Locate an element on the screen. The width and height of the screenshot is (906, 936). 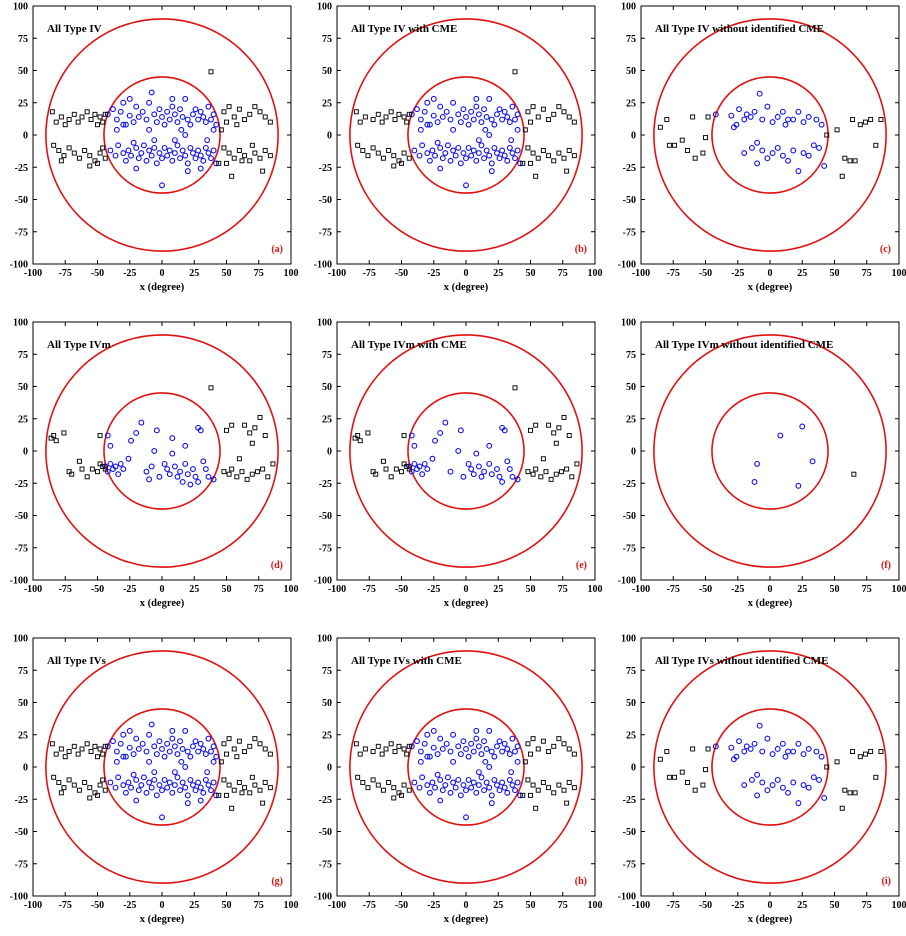
x-tick-label: 25 is located at coordinates (802, 905).